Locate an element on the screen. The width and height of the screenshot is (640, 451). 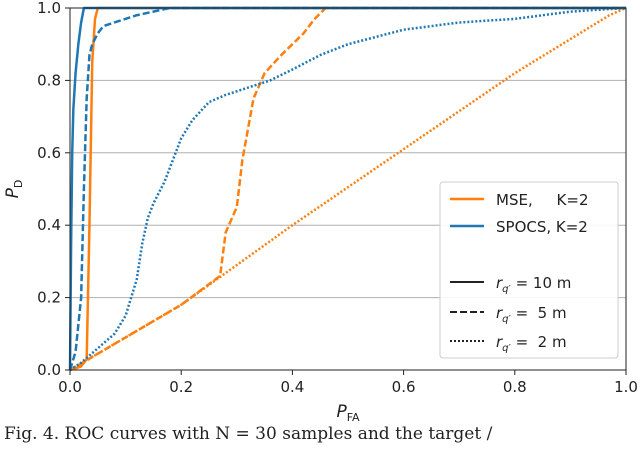
legend-label-r5-sub: q′ is located at coordinates (506, 319).